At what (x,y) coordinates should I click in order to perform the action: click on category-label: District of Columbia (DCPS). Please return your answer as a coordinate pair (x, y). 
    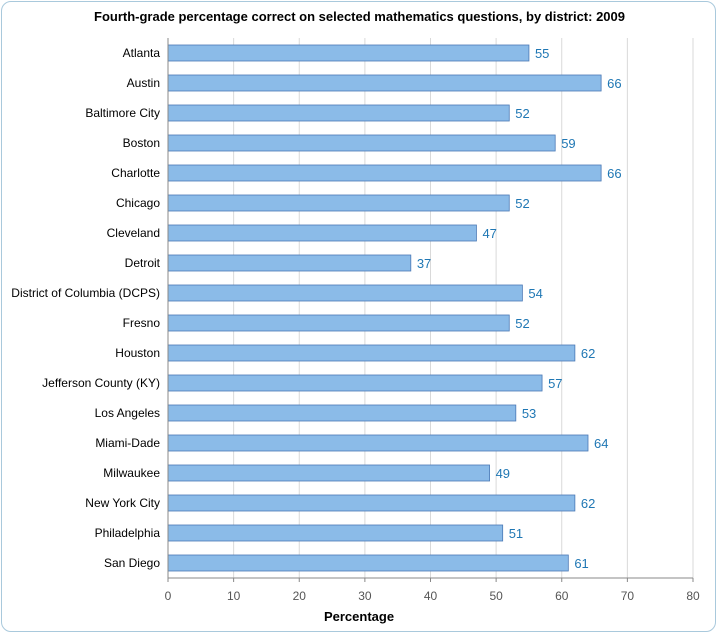
    Looking at the image, I should click on (85, 293).